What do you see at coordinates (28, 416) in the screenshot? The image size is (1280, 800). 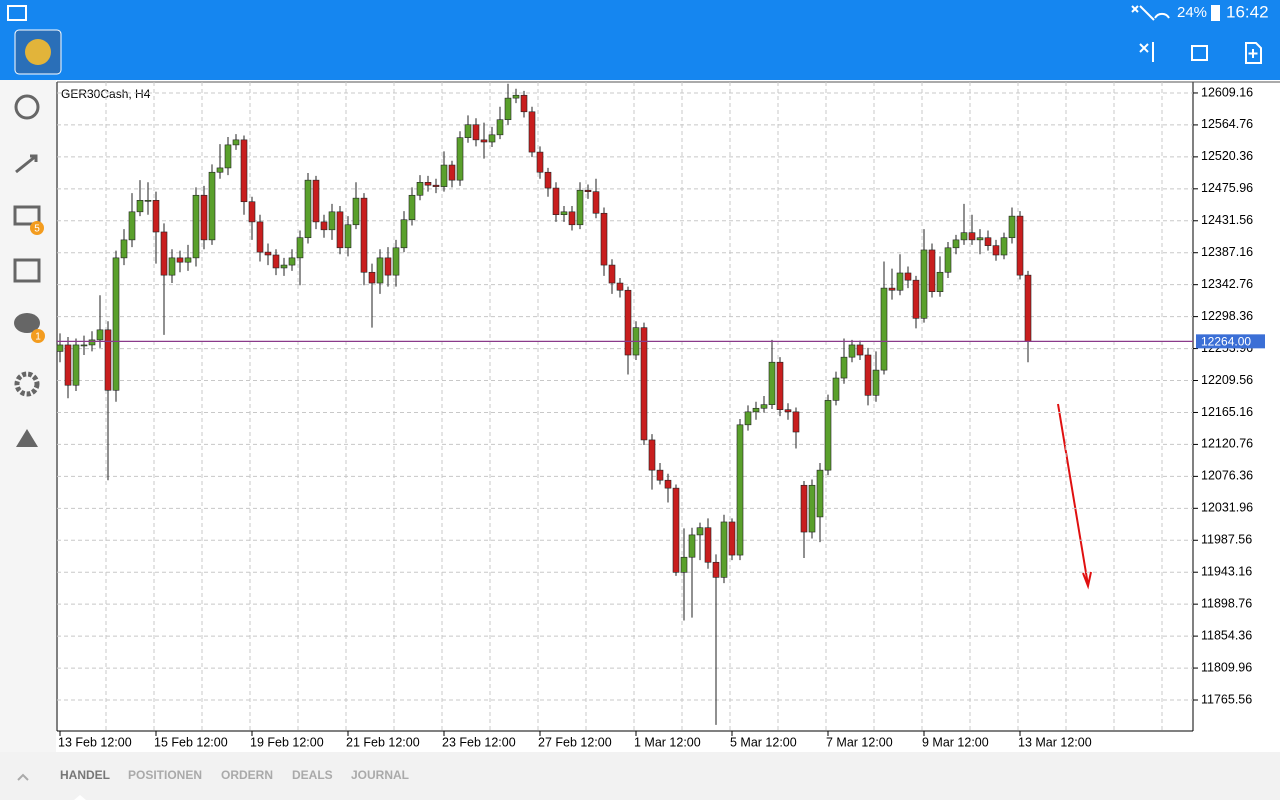 I see `sidebar` at bounding box center [28, 416].